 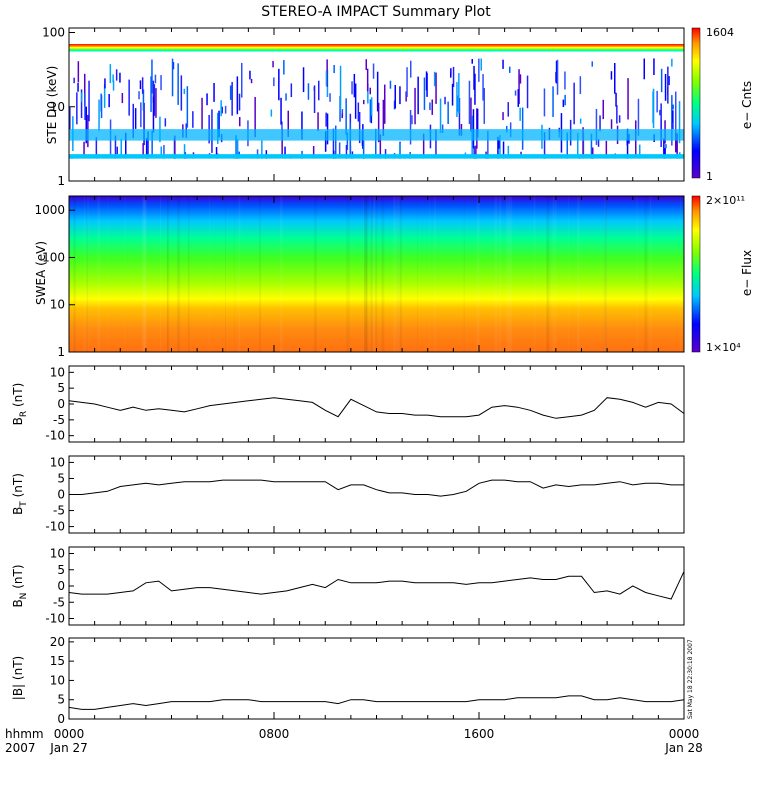 I want to click on bn-label-main: B, so click(x=18, y=603).